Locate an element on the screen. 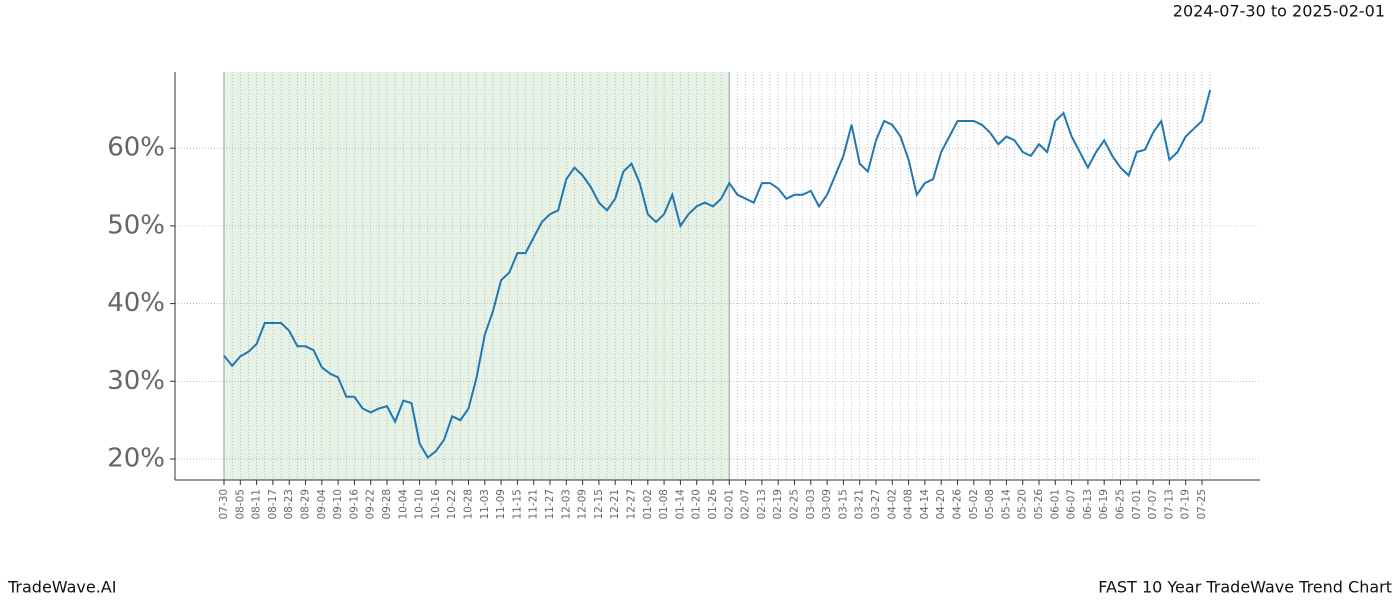 This screenshot has width=1400, height=600. x-tick-label: 11-15 is located at coordinates (517, 504).